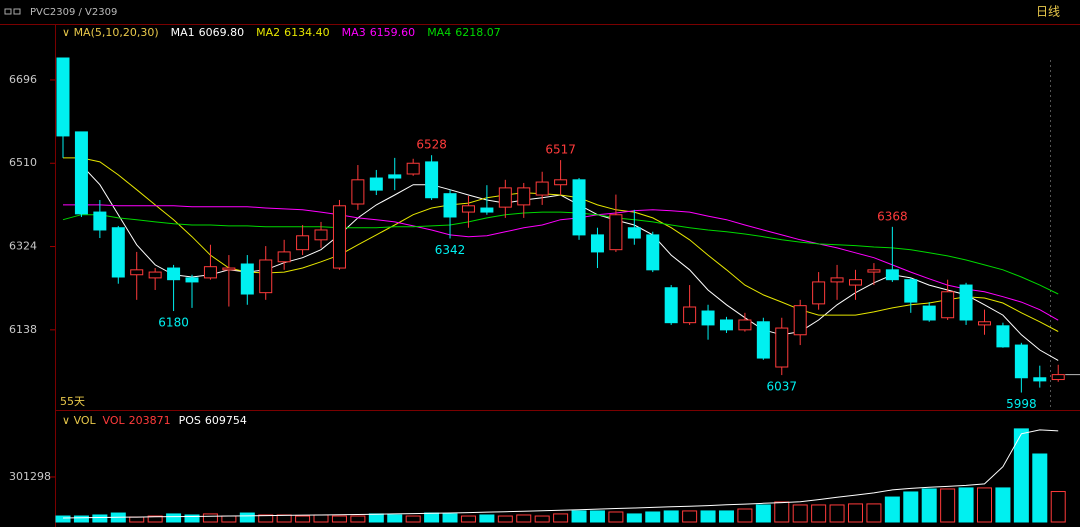 This screenshot has width=1080, height=527. I want to click on menu-icon, so click(12, 11).